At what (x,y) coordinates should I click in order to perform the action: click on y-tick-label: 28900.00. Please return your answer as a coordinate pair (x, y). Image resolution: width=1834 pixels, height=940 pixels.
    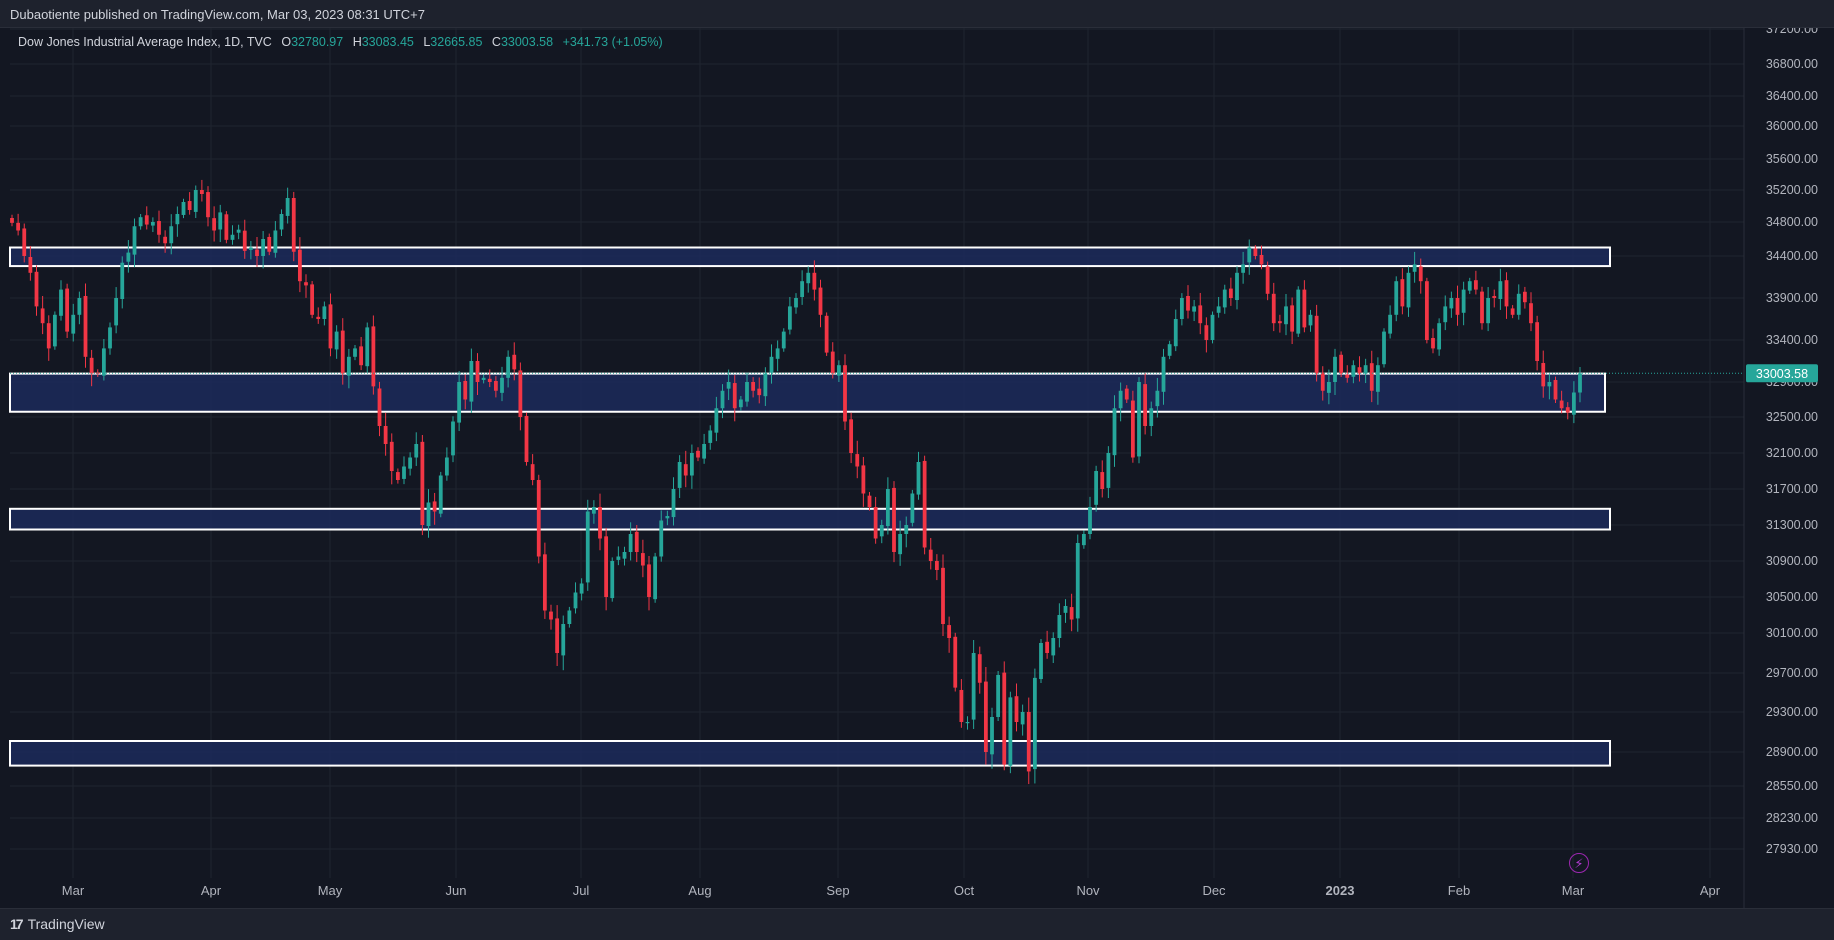
    Looking at the image, I should click on (1792, 752).